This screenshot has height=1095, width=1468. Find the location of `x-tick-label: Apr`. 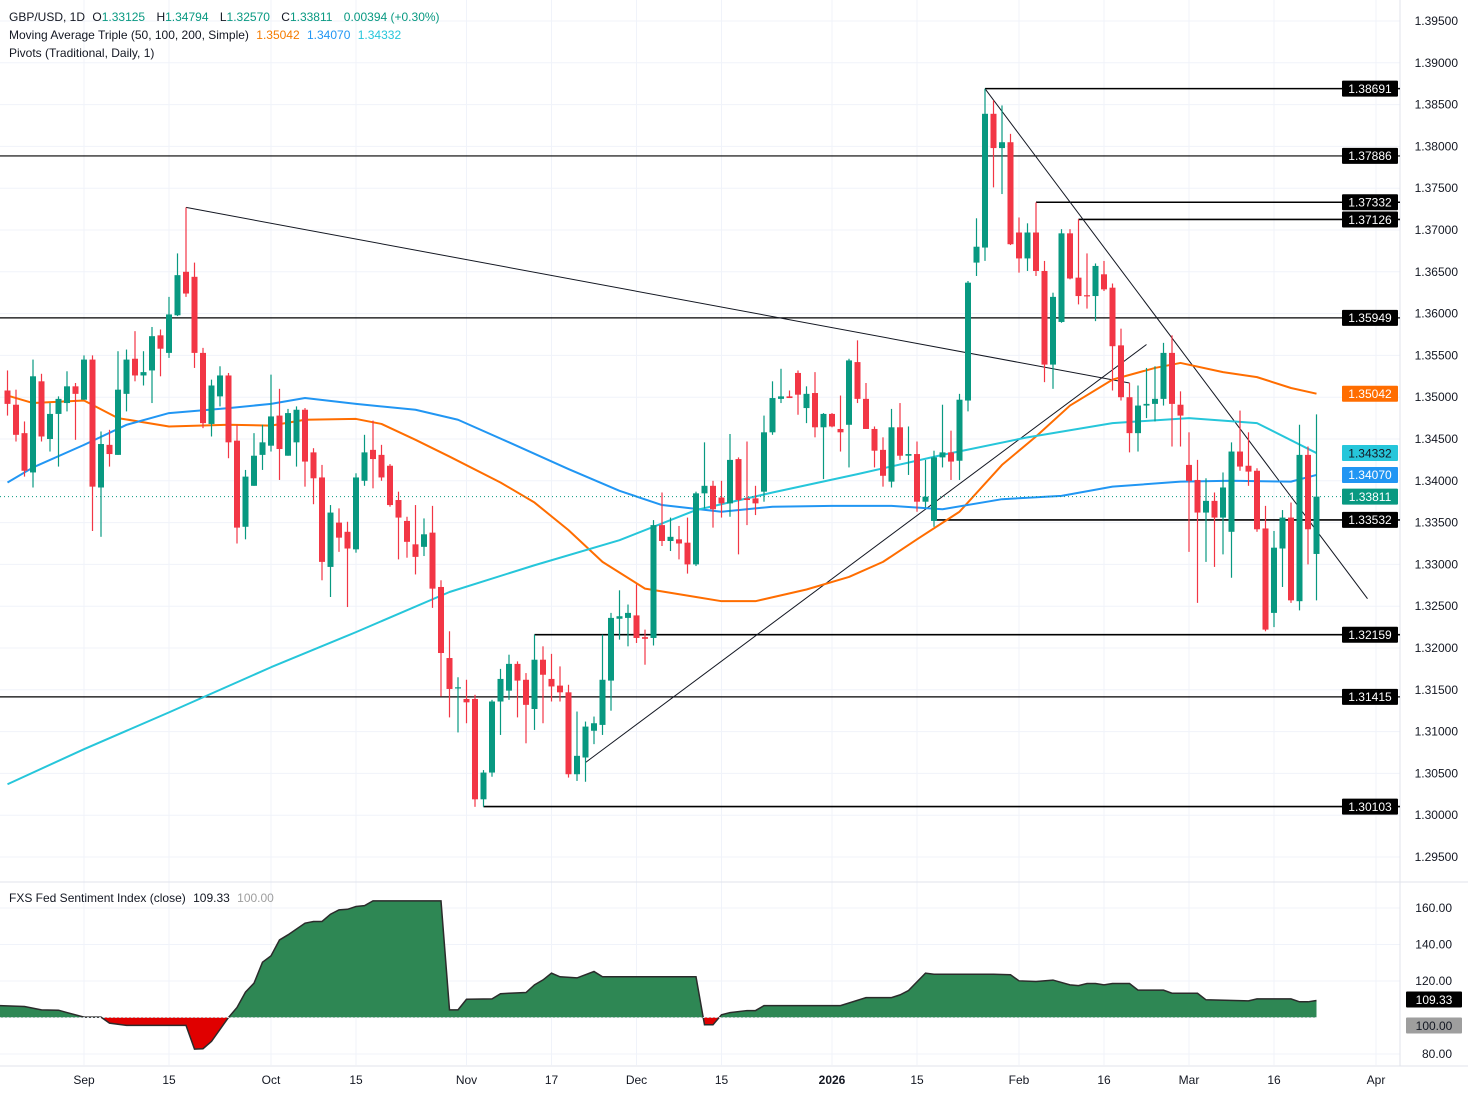

x-tick-label: Apr is located at coordinates (1376, 1080).